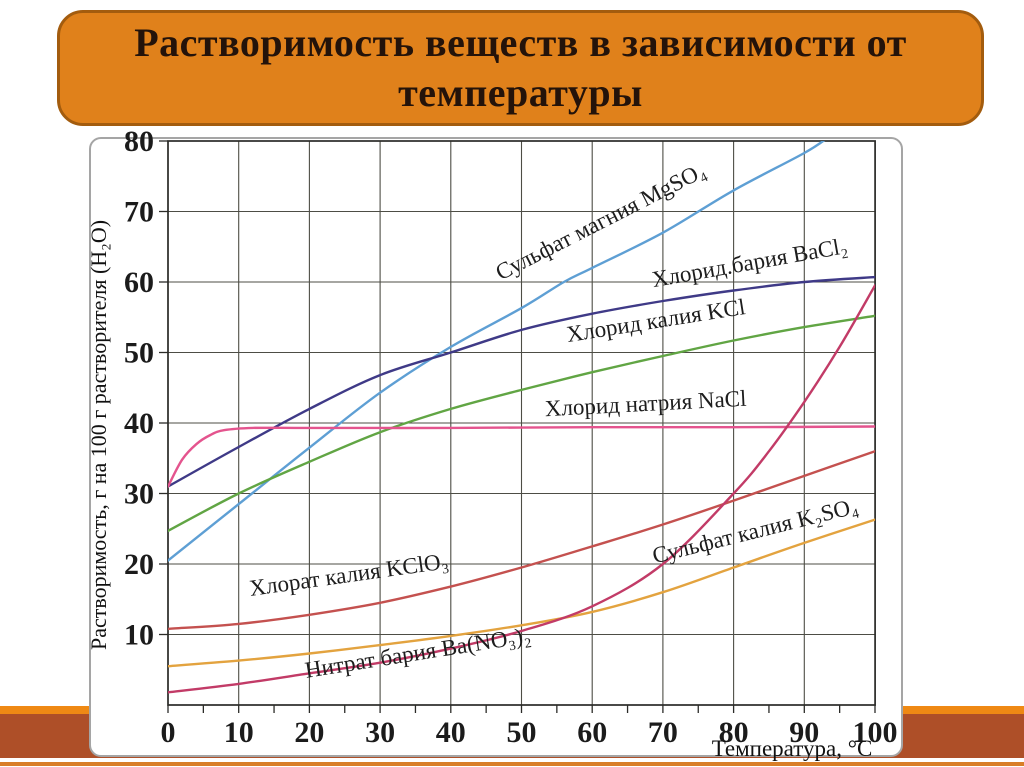 The height and width of the screenshot is (767, 1024). What do you see at coordinates (380, 732) in the screenshot?
I see `x-tick-label-30: 30` at bounding box center [380, 732].